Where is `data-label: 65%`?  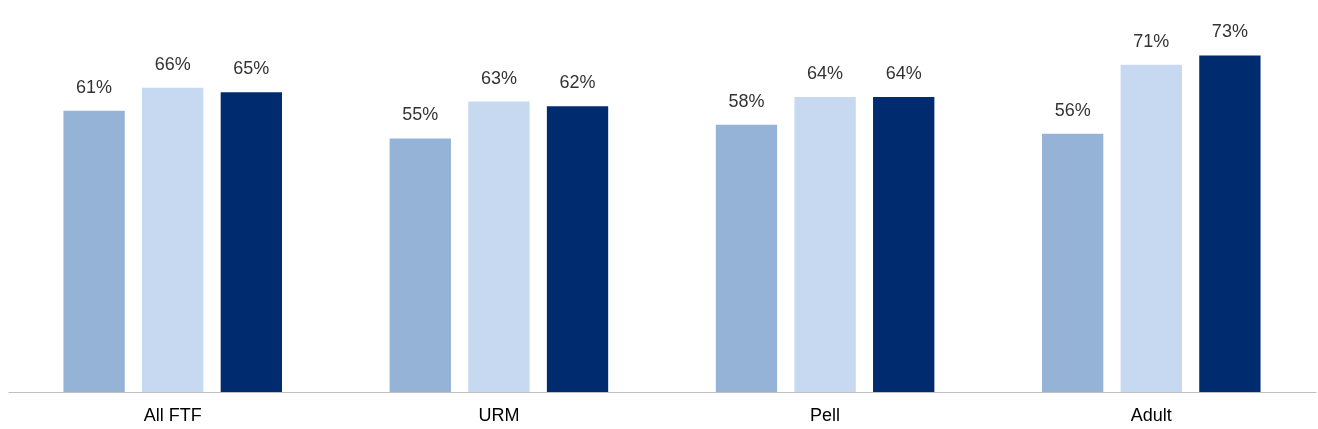 data-label: 65% is located at coordinates (251, 68).